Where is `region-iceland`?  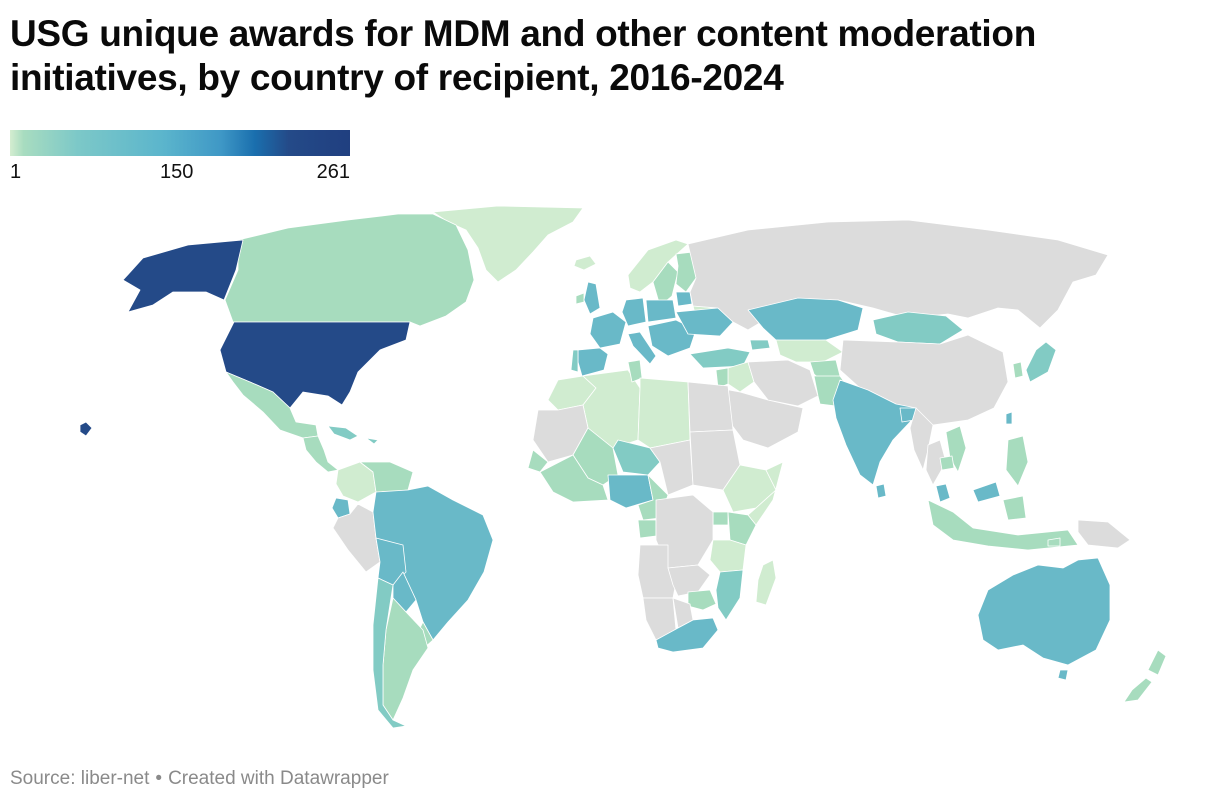
region-iceland is located at coordinates (585, 263).